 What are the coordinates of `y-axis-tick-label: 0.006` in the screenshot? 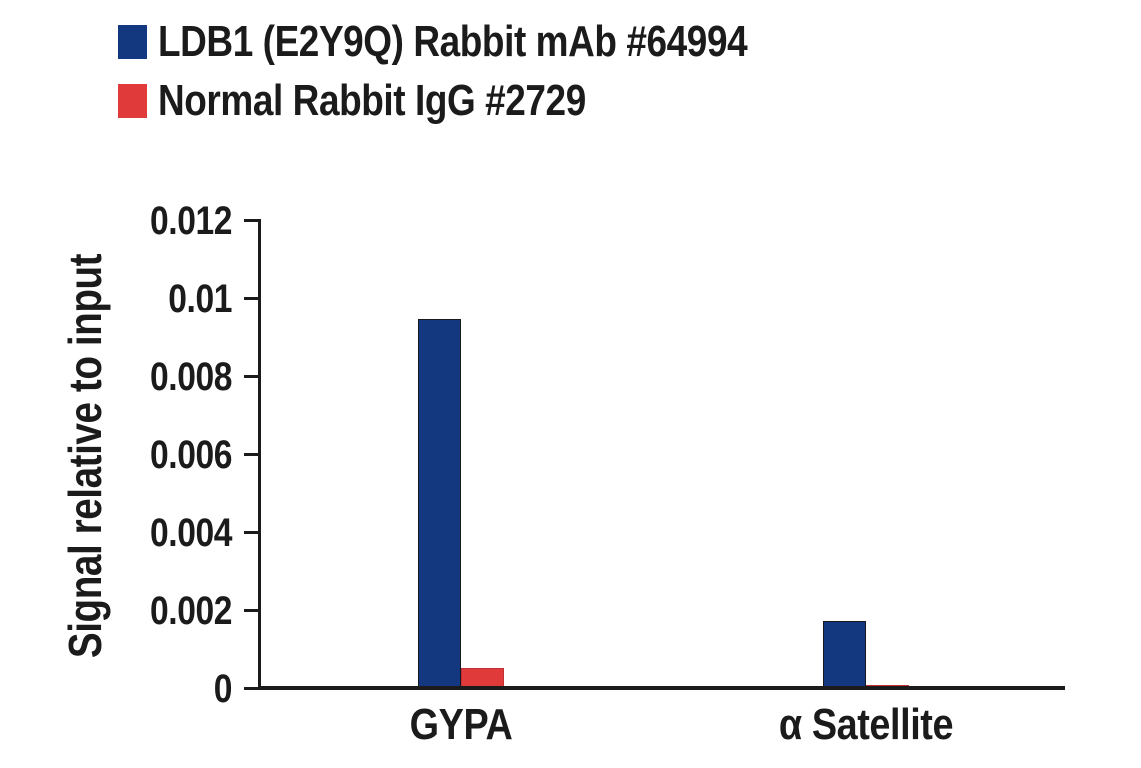 It's located at (191, 455).